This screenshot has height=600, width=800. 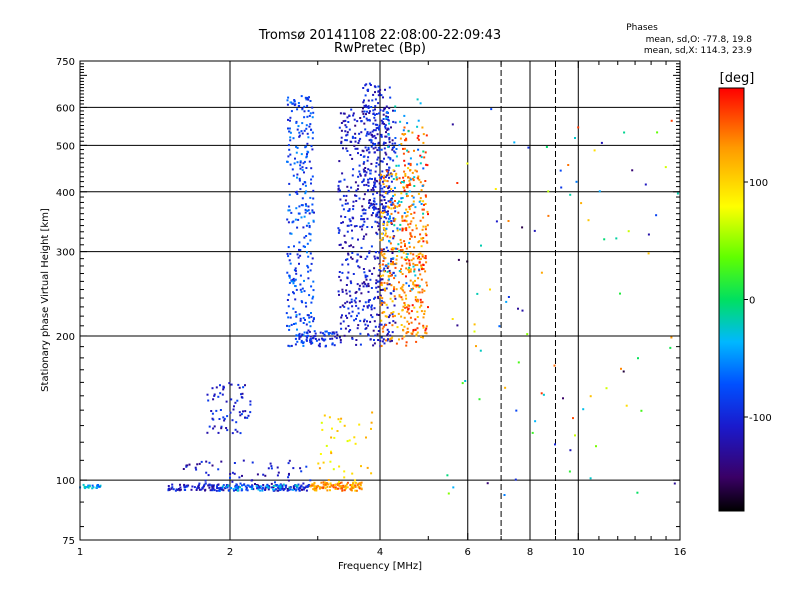 I want to click on colorbar-tick-label: 100, so click(x=758, y=183).